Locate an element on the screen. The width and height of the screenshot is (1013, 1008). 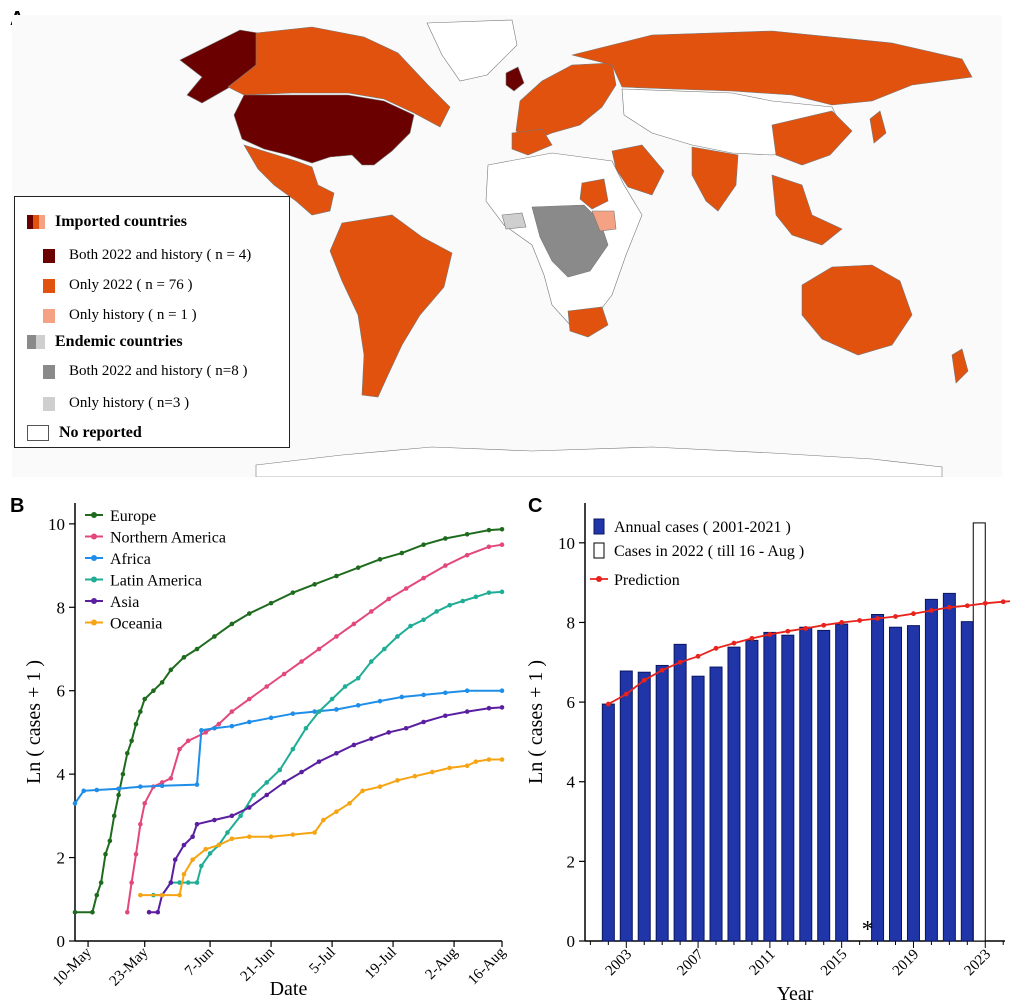
y-tick-label: 2 is located at coordinates (61, 858).